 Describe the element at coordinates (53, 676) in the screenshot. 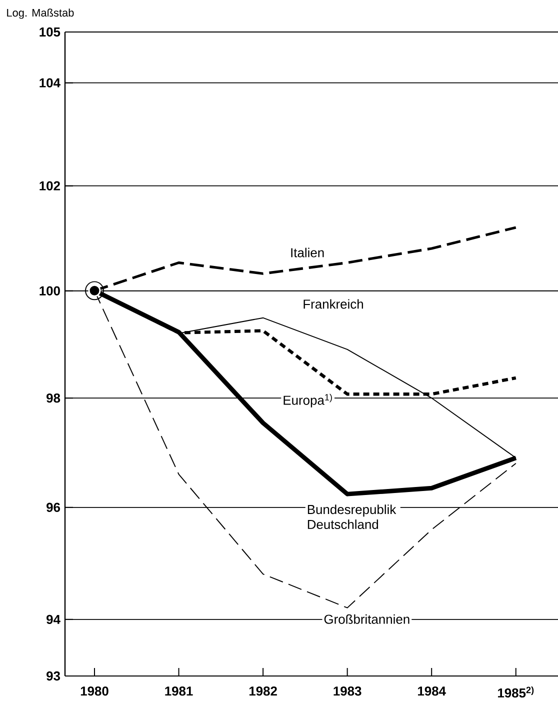

I see `y-tick-label: 93` at that location.